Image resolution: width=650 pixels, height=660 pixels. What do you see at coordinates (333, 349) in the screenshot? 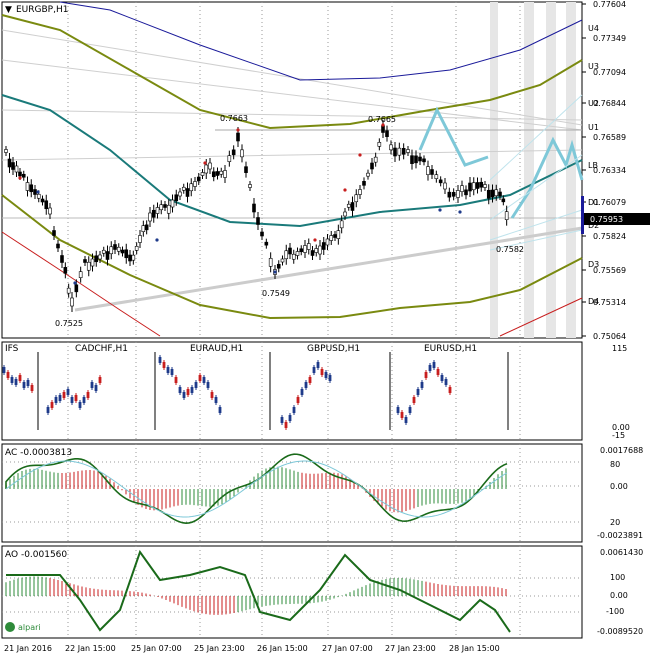
I see `ifs-pair-3: GBPUSD,H1` at bounding box center [333, 349].